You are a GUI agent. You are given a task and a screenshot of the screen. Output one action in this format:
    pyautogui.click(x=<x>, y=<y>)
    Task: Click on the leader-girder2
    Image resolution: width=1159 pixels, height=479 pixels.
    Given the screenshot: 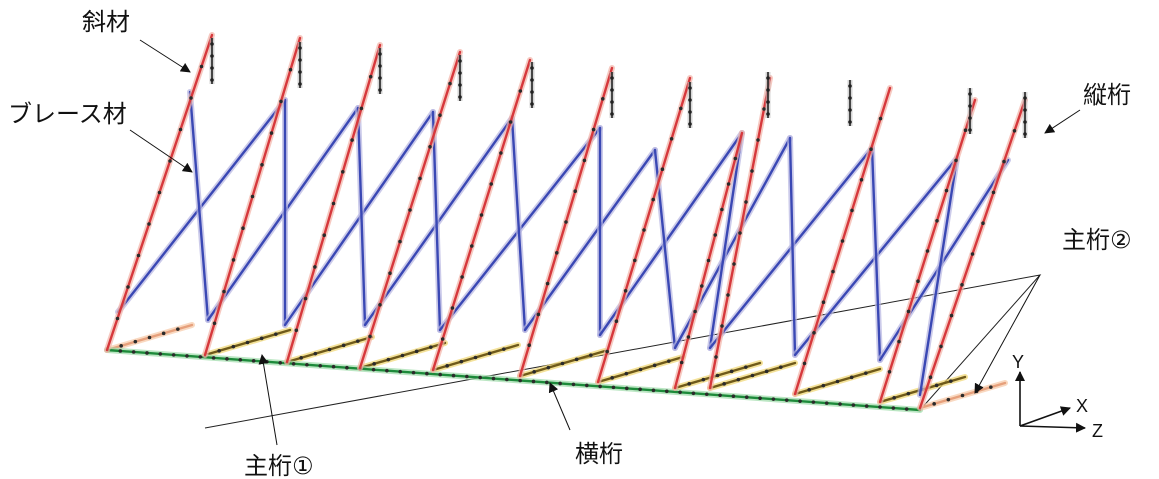 What is the action you would take?
    pyautogui.click(x=1007, y=334)
    